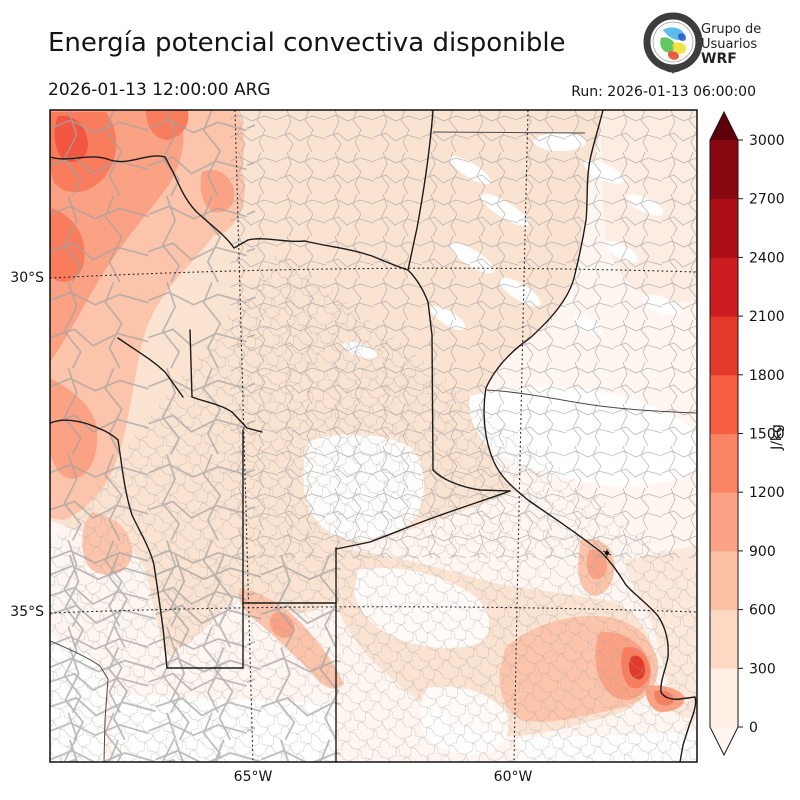  I want to click on wrf-logo, so click(673, 43).